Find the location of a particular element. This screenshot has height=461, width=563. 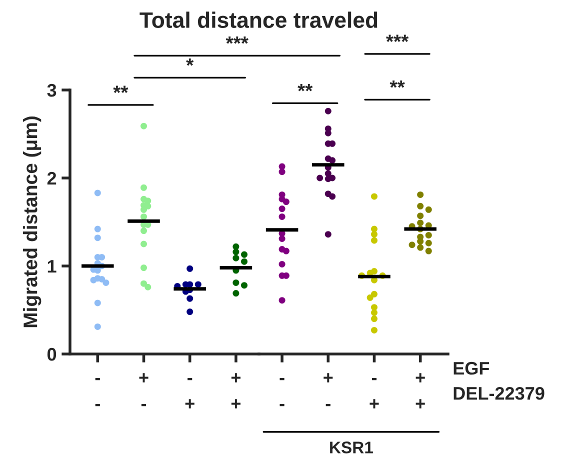

text: DEL-22379 is located at coordinates (499, 393).